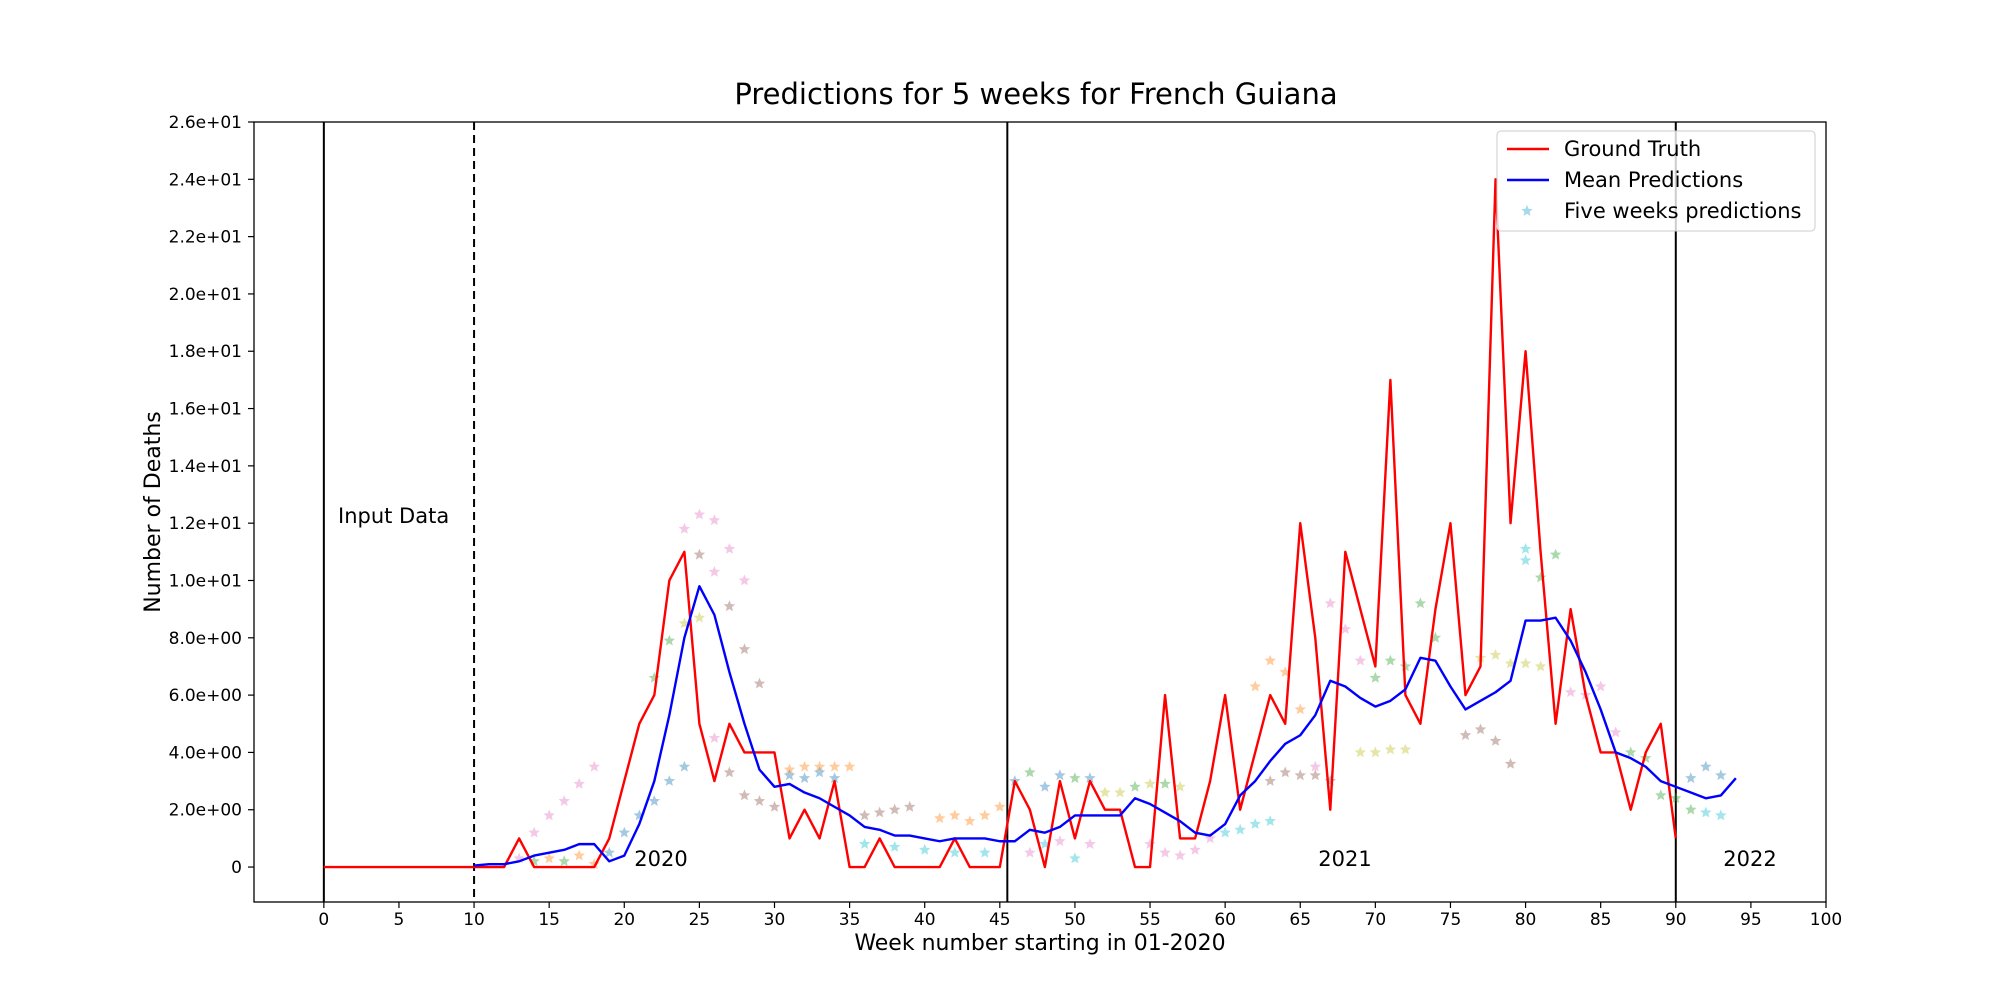  Describe the element at coordinates (1451, 920) in the screenshot. I see `x-tick-label: 75` at that location.